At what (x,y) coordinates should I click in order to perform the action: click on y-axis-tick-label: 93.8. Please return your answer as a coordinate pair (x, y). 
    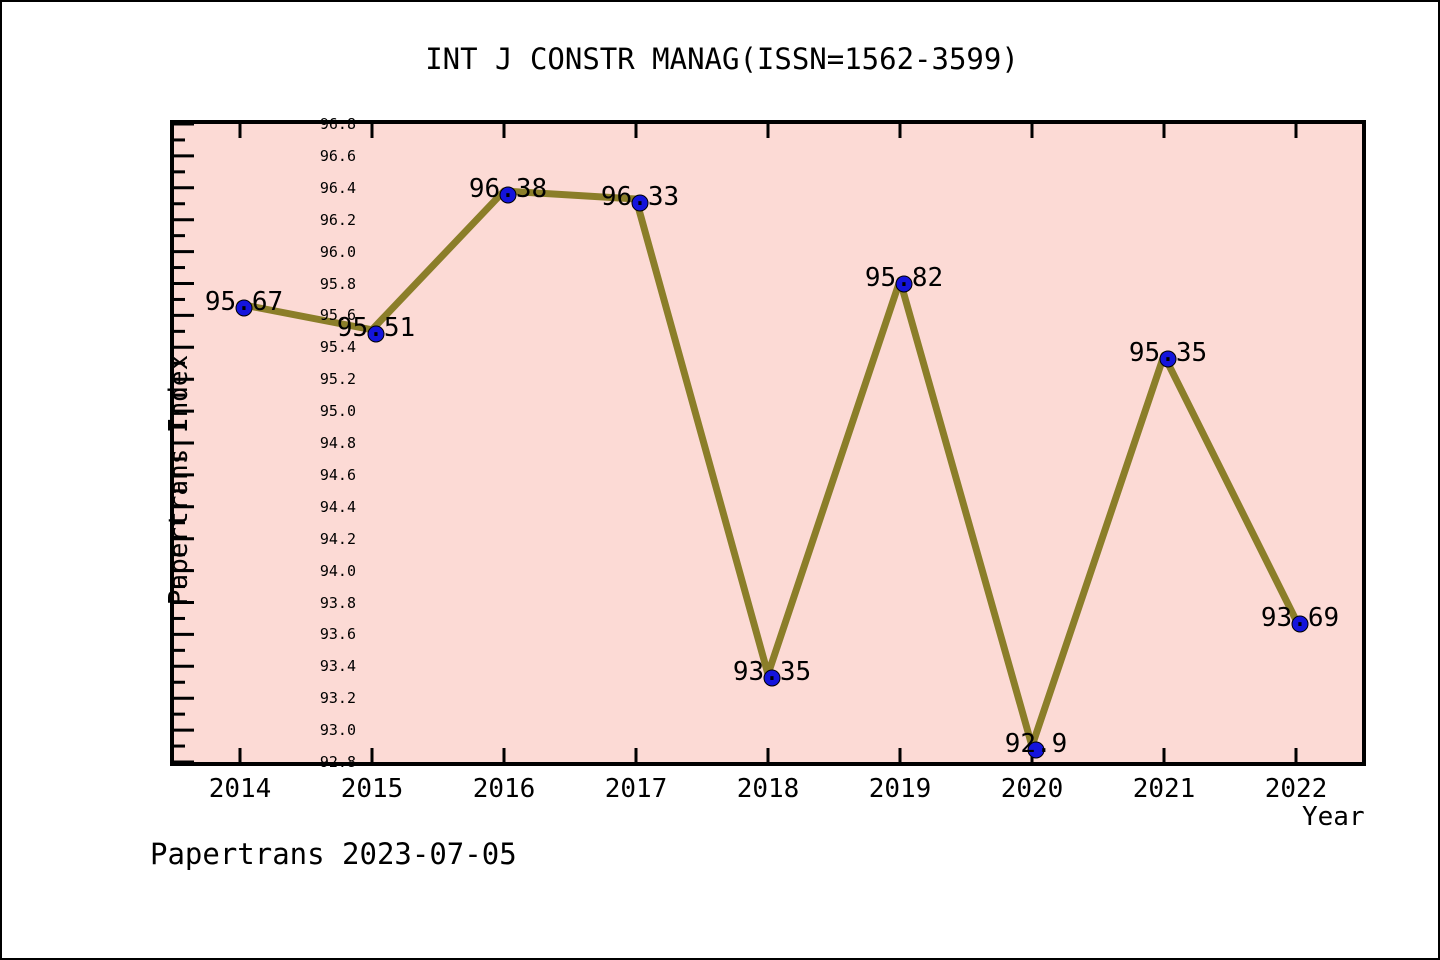
    Looking at the image, I should click on (337, 602).